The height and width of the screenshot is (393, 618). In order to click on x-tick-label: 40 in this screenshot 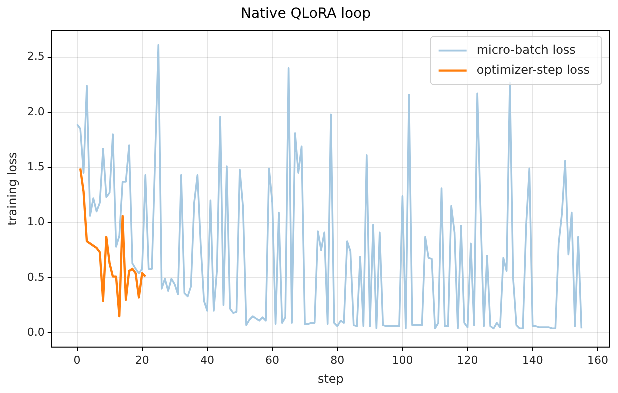, I will do `click(207, 360)`.